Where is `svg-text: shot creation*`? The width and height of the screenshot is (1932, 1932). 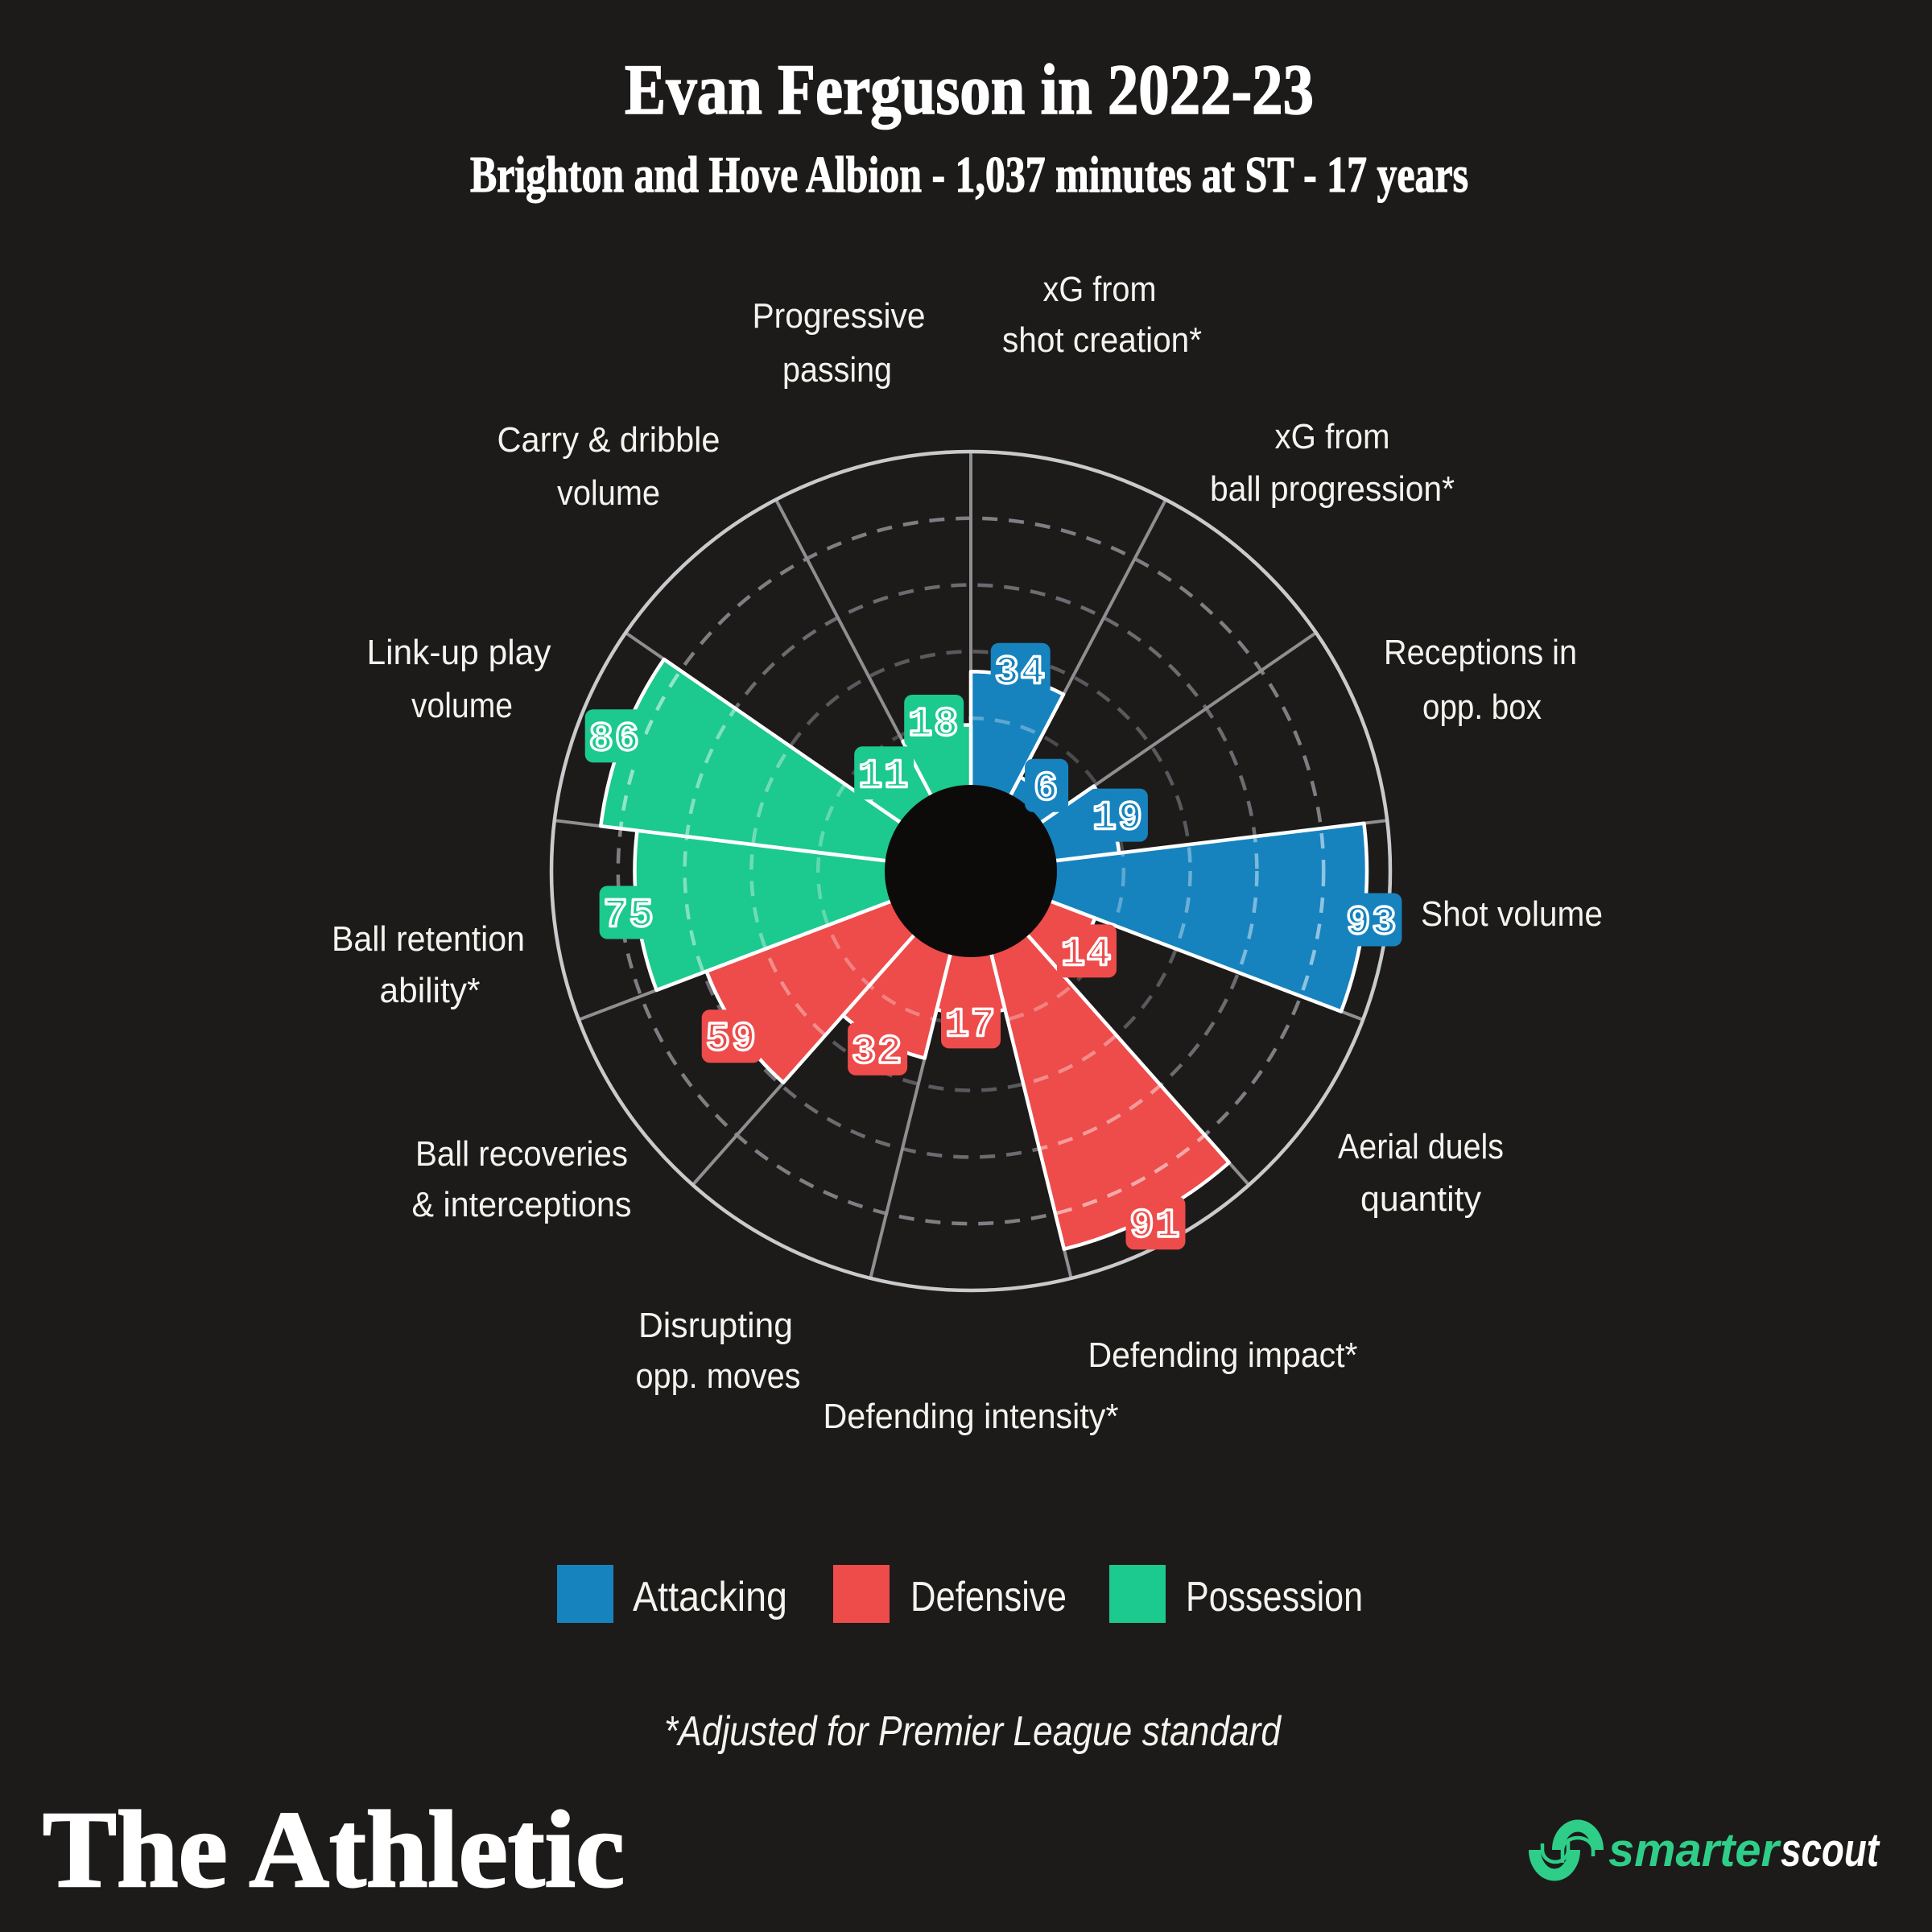
svg-text: shot creation* is located at coordinates (1102, 340).